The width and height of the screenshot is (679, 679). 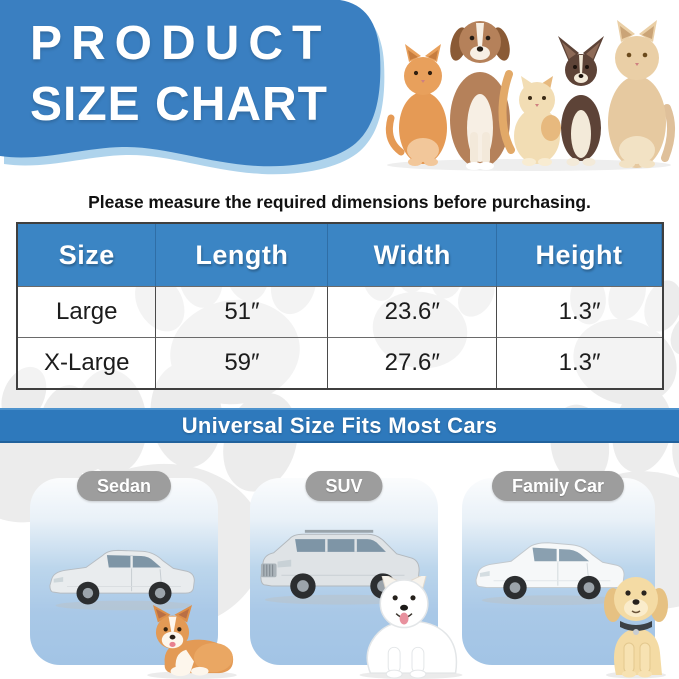 I want to click on chihuahua-icon, so click(x=581, y=101).